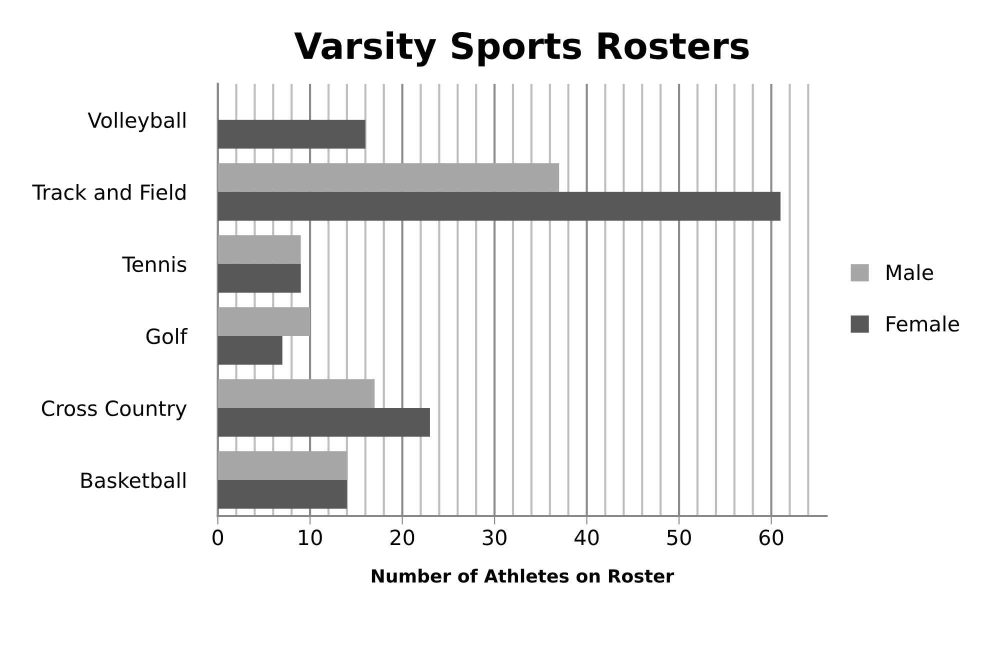 Image resolution: width=990 pixels, height=645 pixels. Describe the element at coordinates (218, 538) in the screenshot. I see `x-tick-label: 0` at that location.